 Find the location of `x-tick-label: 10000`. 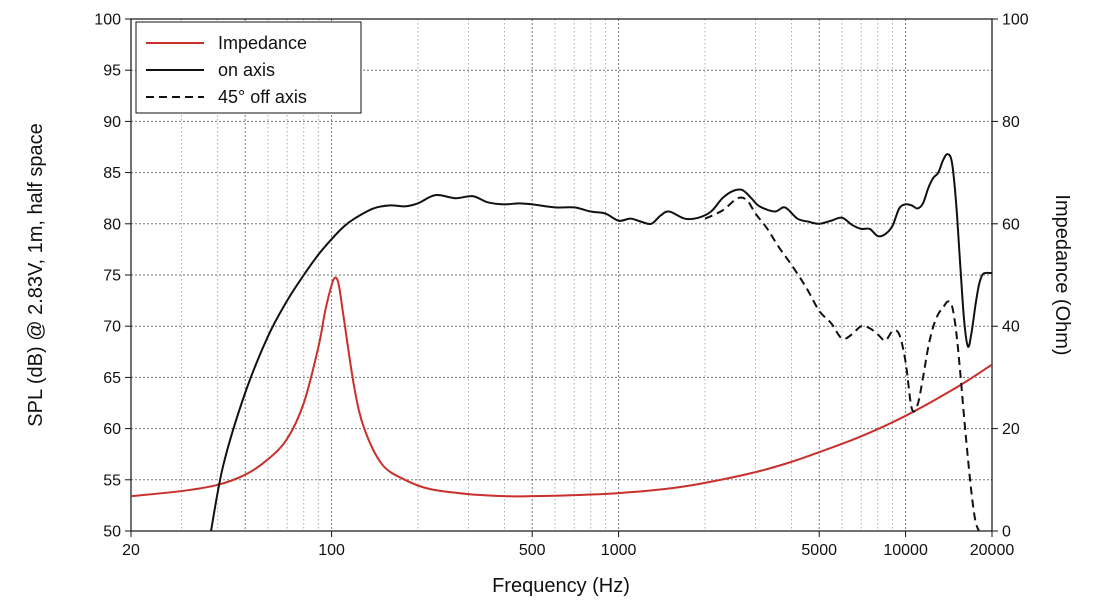

x-tick-label: 10000 is located at coordinates (905, 550).